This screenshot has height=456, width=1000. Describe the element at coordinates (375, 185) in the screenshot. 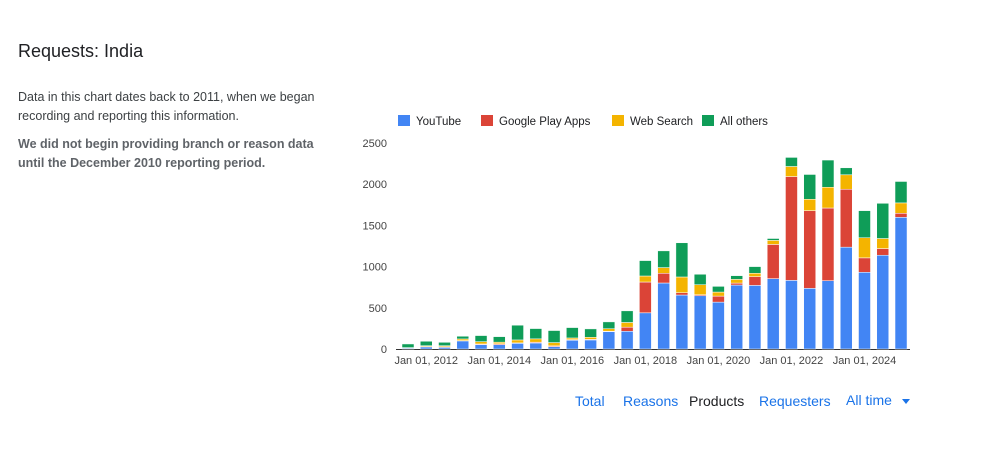

I see `y-tick-label: 2000` at that location.